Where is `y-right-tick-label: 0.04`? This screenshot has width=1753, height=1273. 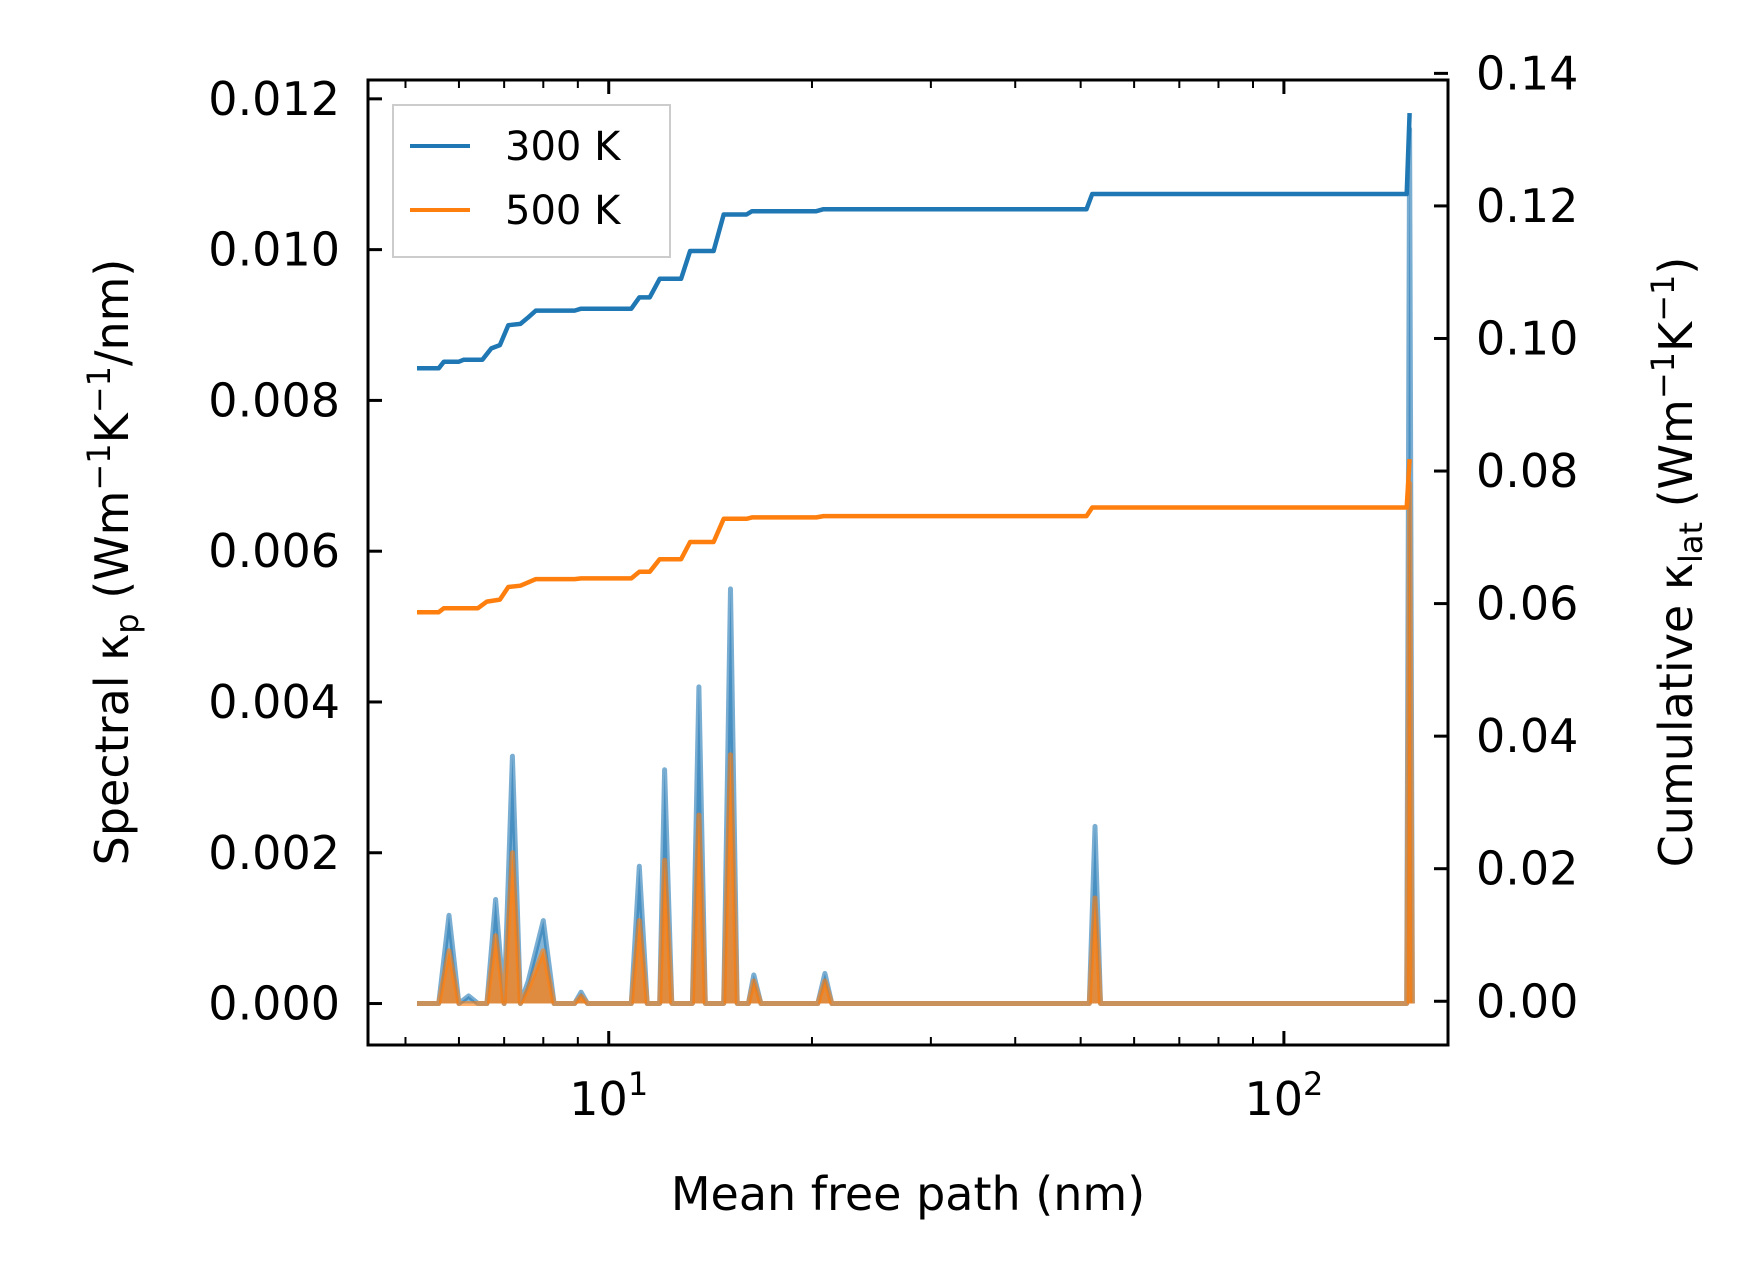
y-right-tick-label: 0.04 is located at coordinates (1527, 736).